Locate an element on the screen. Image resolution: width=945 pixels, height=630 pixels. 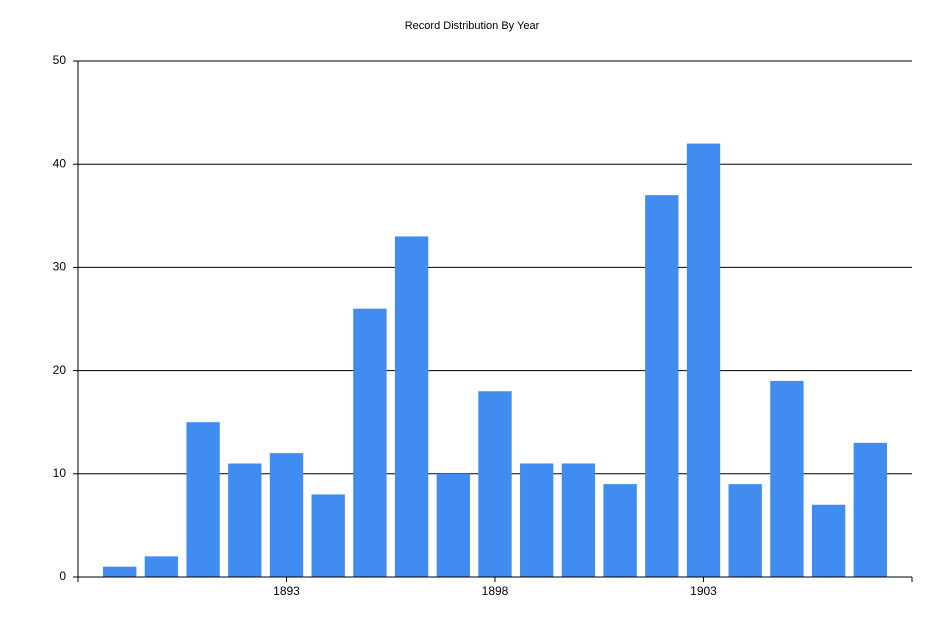
y-tick-label: 30 is located at coordinates (60, 267).